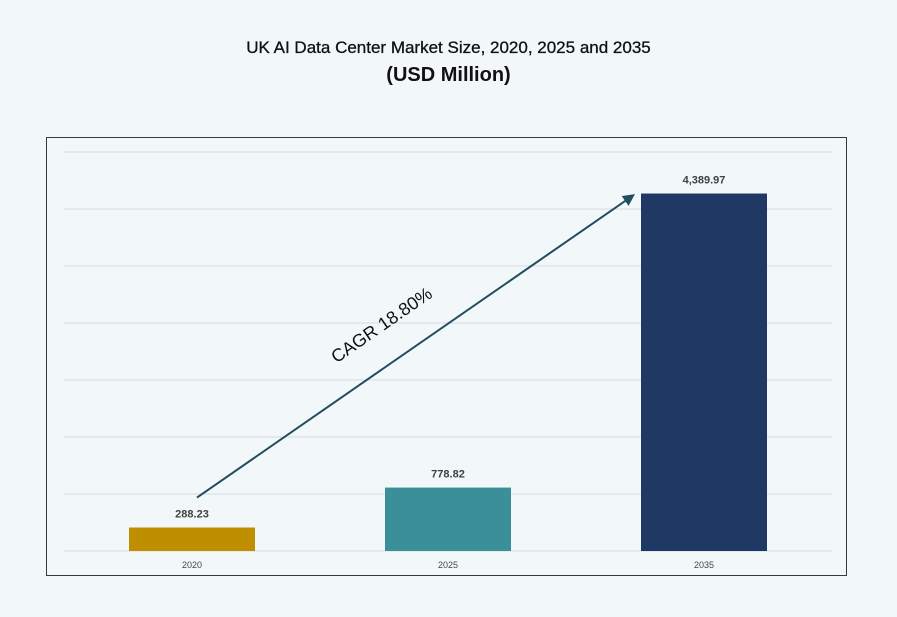  Describe the element at coordinates (192, 539) in the screenshot. I see `bar-2020` at that location.